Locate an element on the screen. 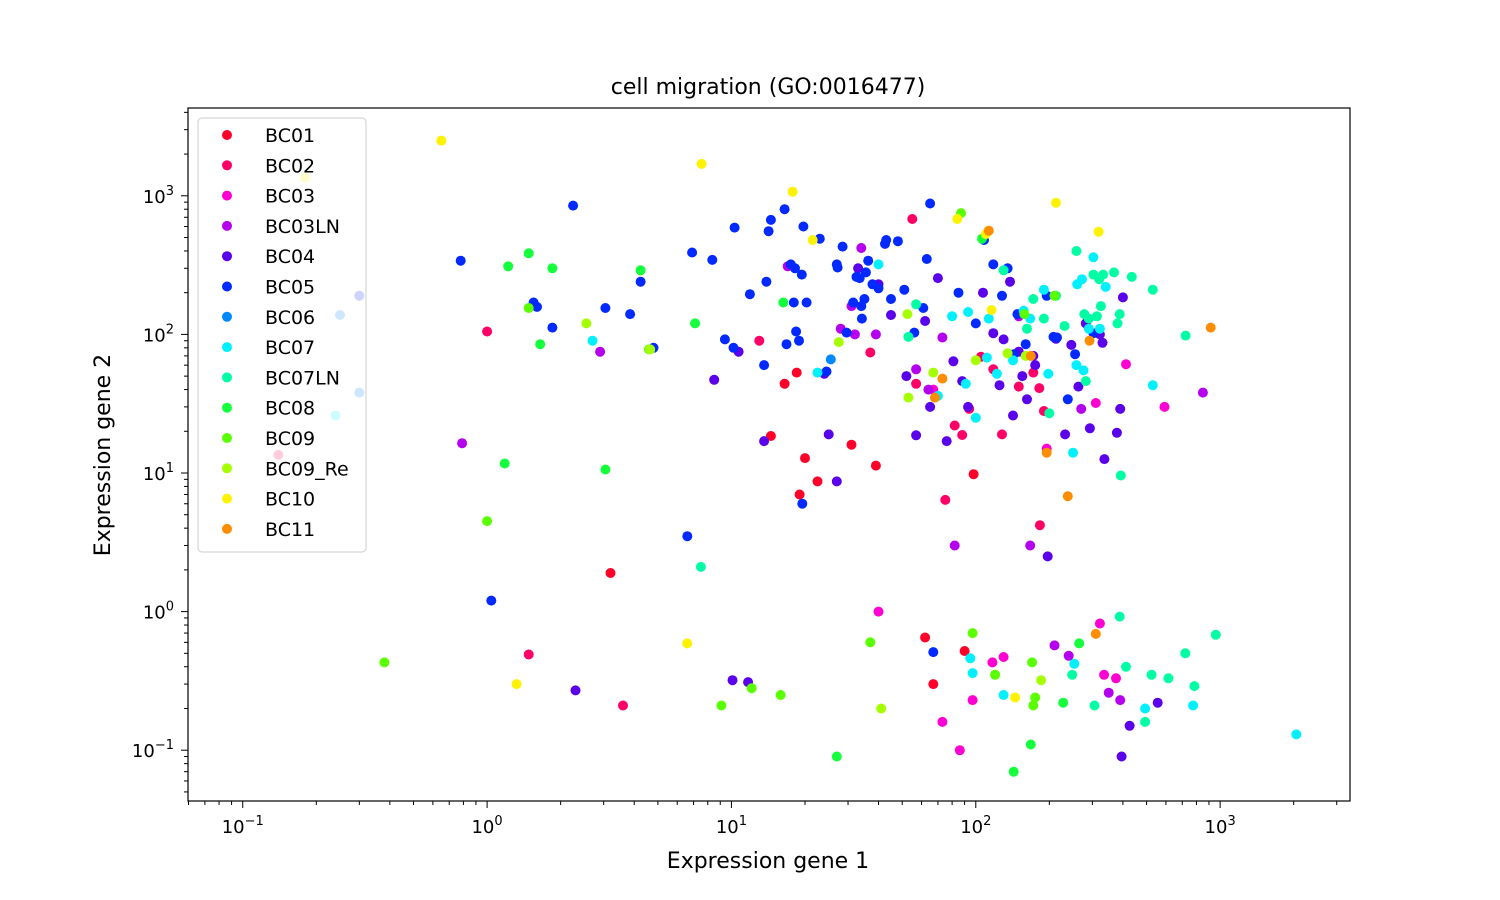 The height and width of the screenshot is (900, 1500). legend-marker-bc03ln is located at coordinates (227, 225).